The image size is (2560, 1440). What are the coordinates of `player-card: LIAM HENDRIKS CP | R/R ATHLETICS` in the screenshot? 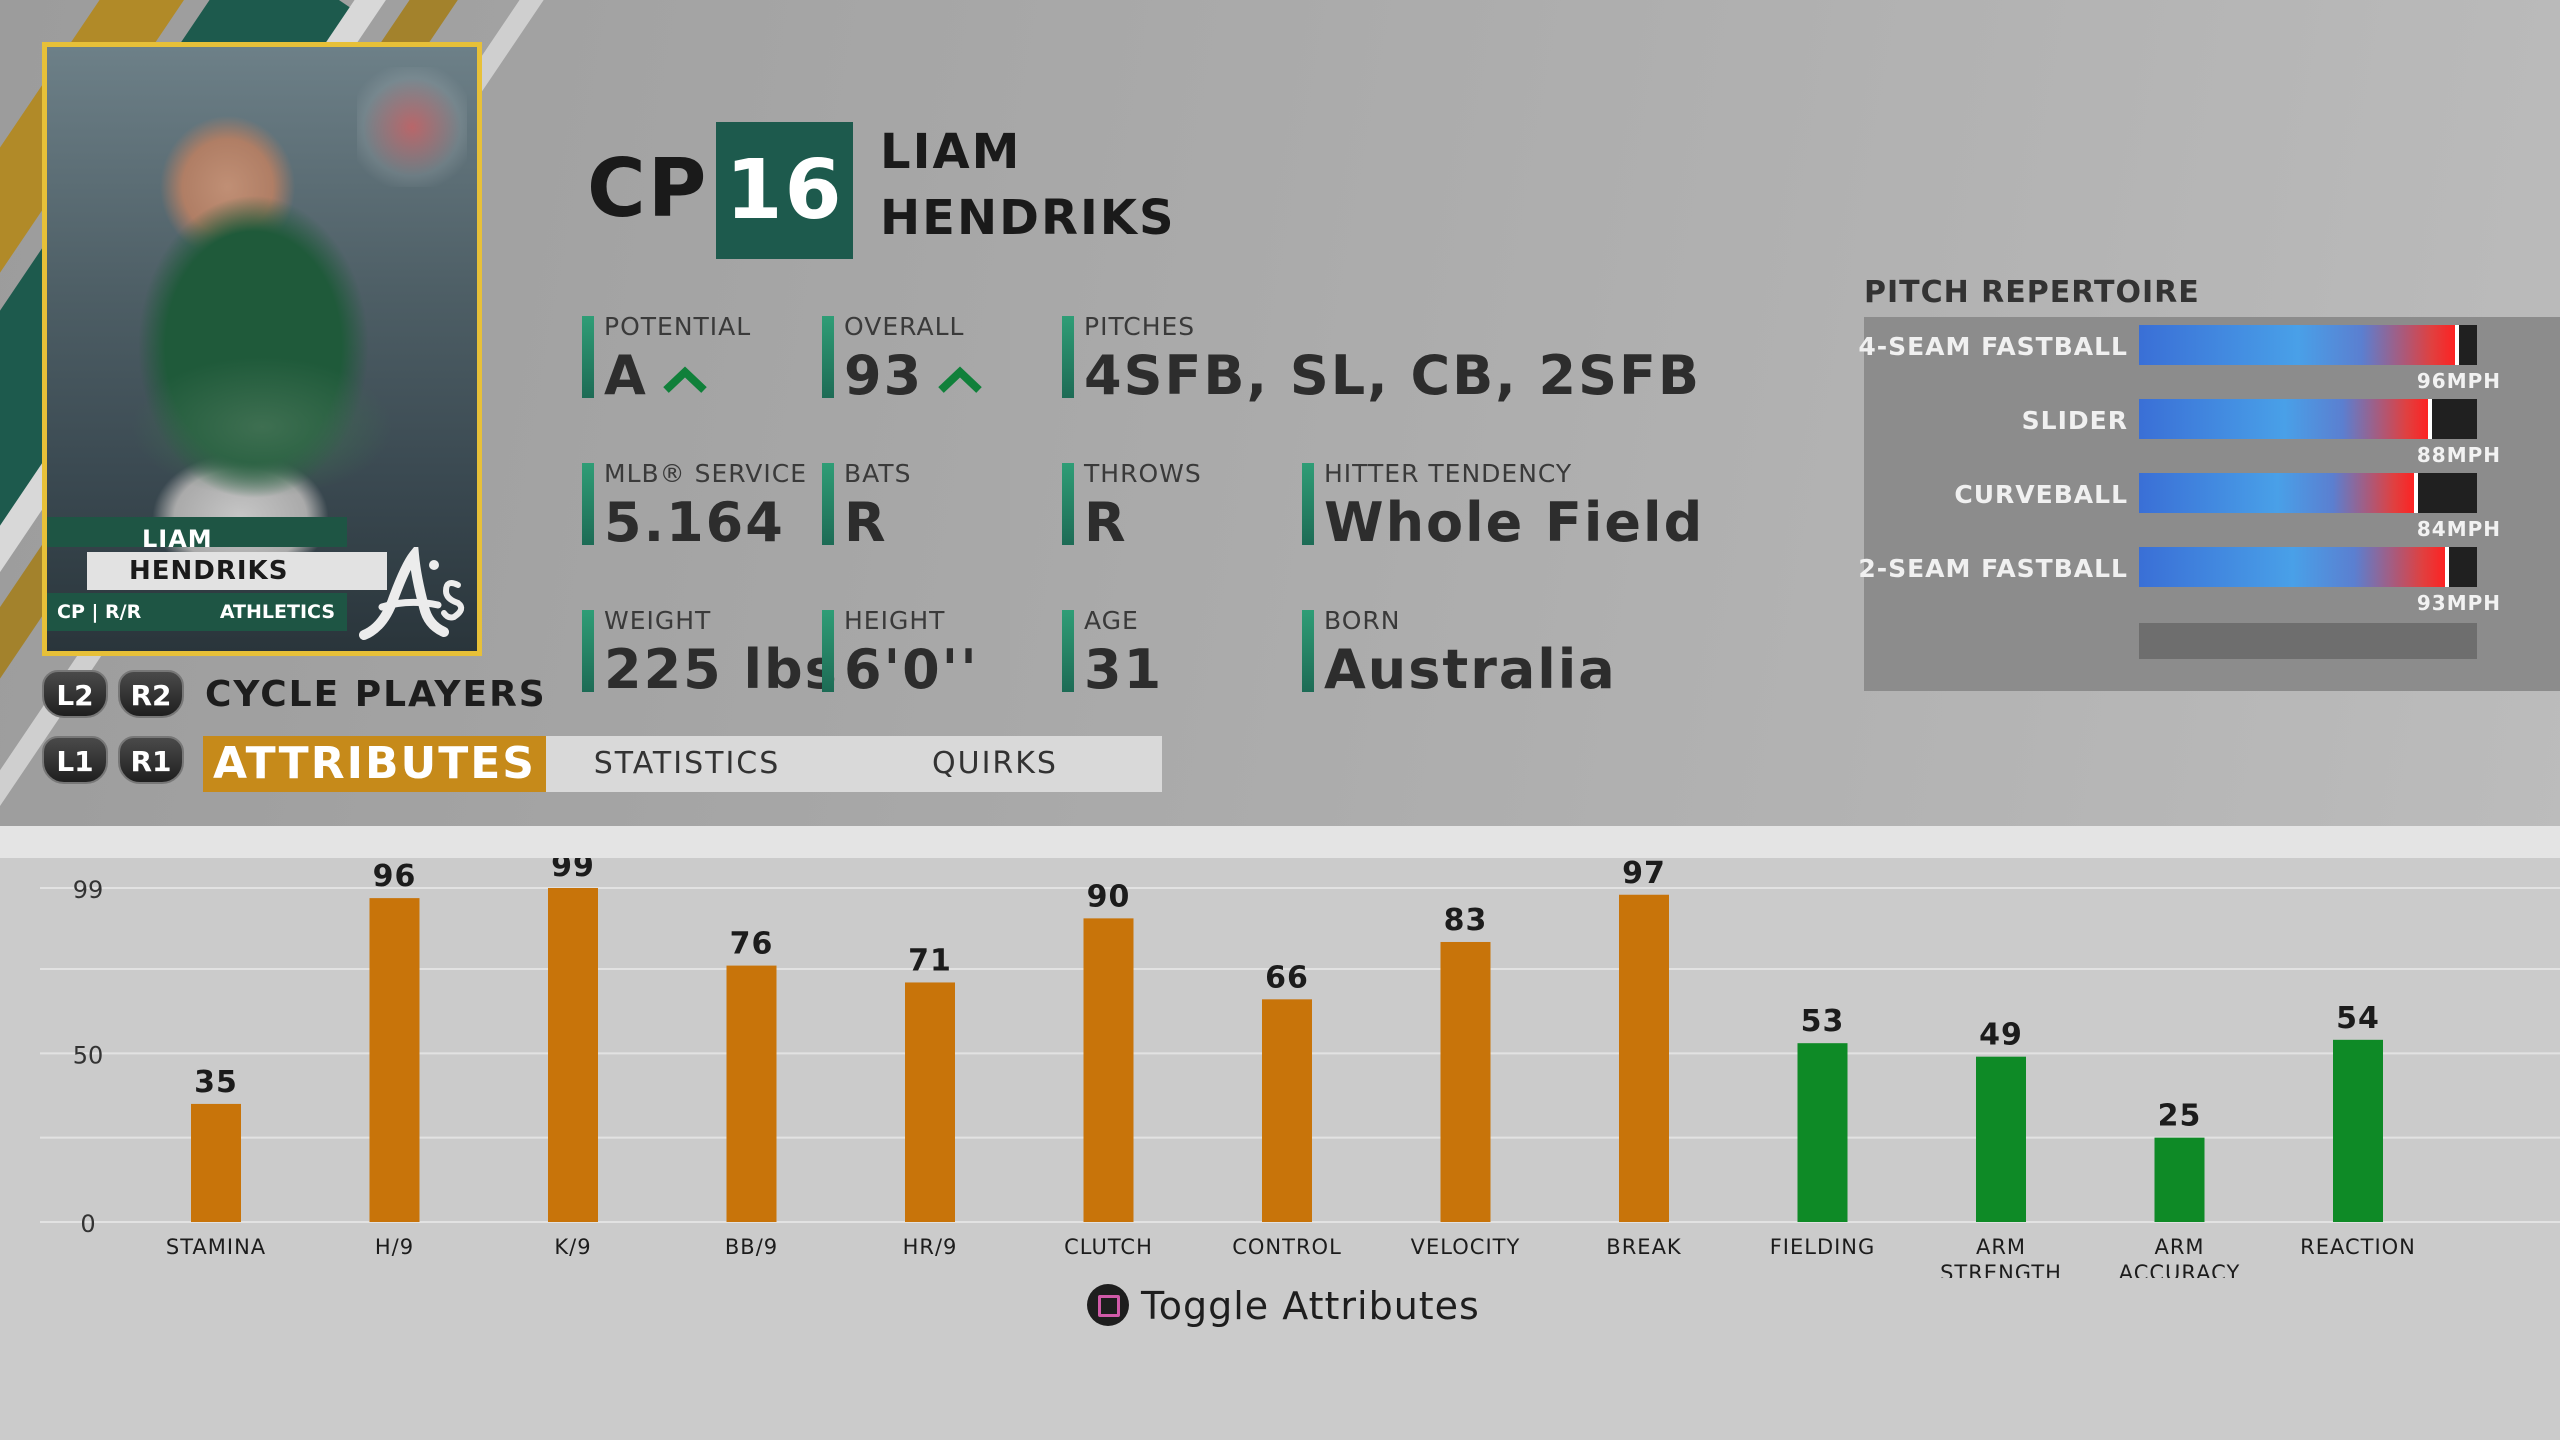 It's located at (262, 349).